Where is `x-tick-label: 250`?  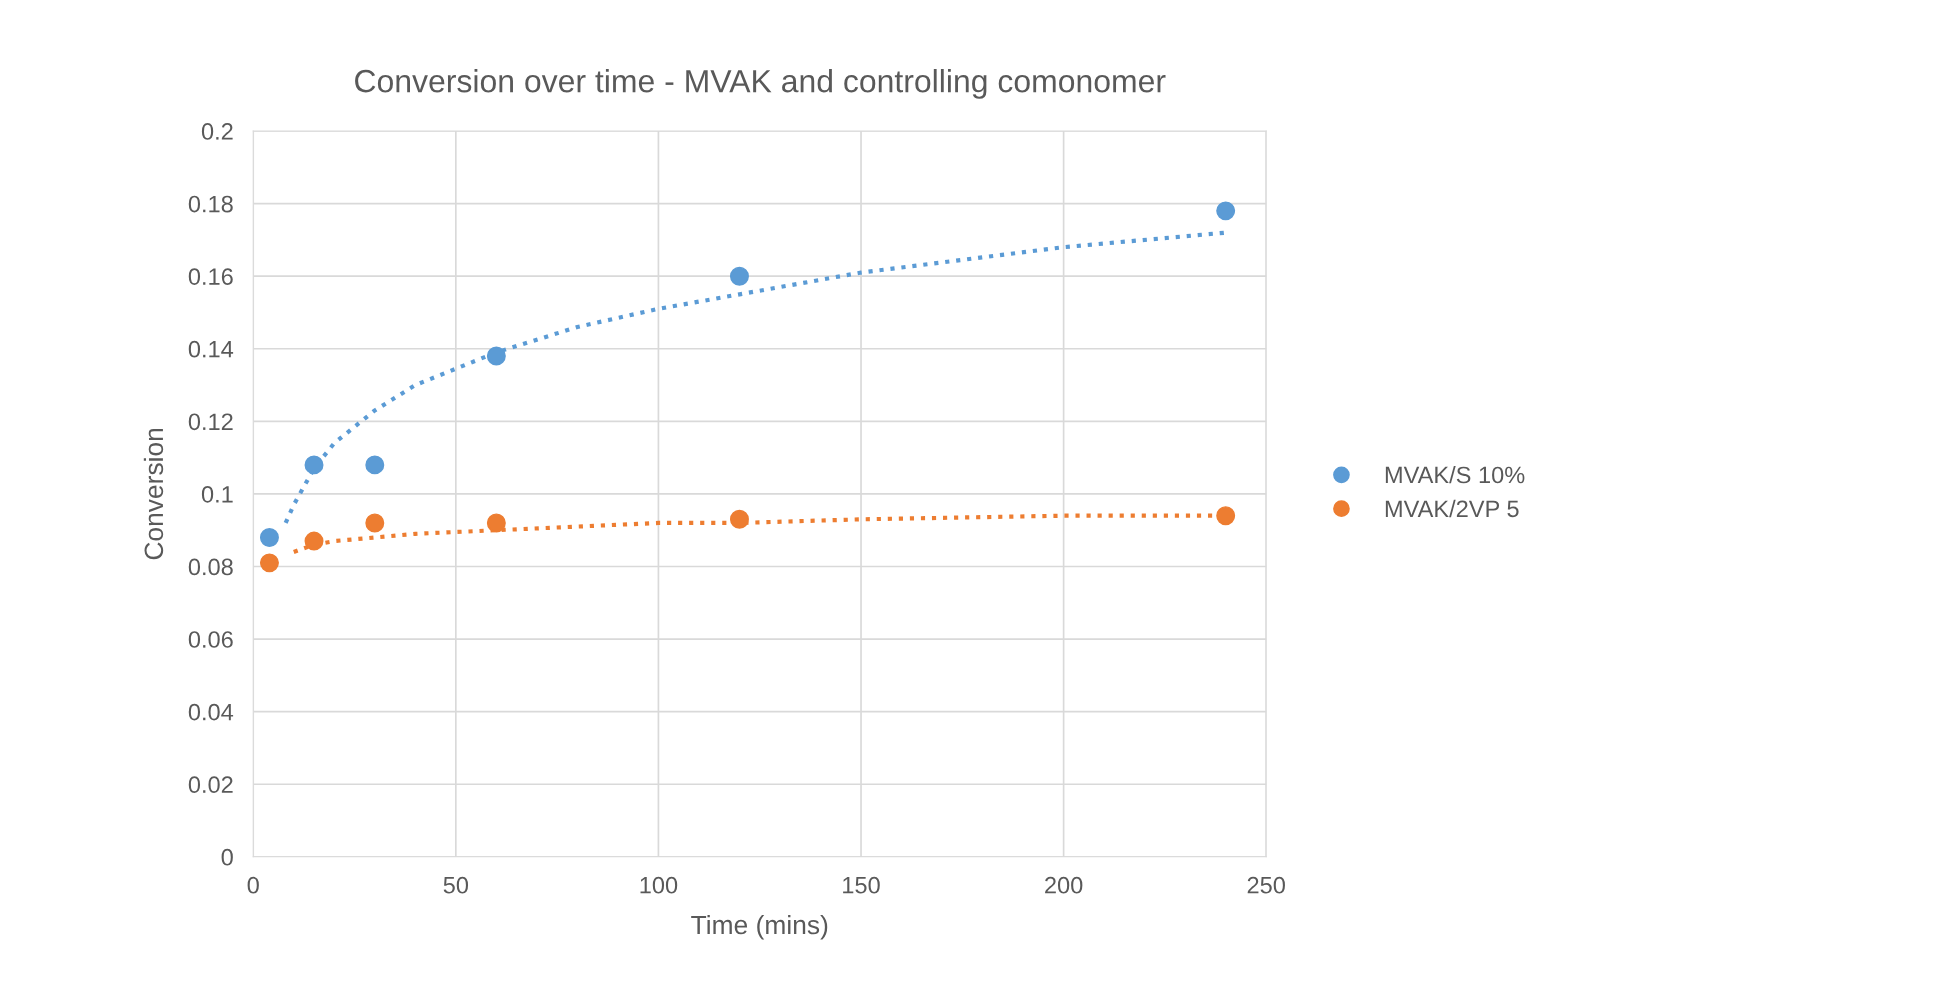 x-tick-label: 250 is located at coordinates (1266, 885).